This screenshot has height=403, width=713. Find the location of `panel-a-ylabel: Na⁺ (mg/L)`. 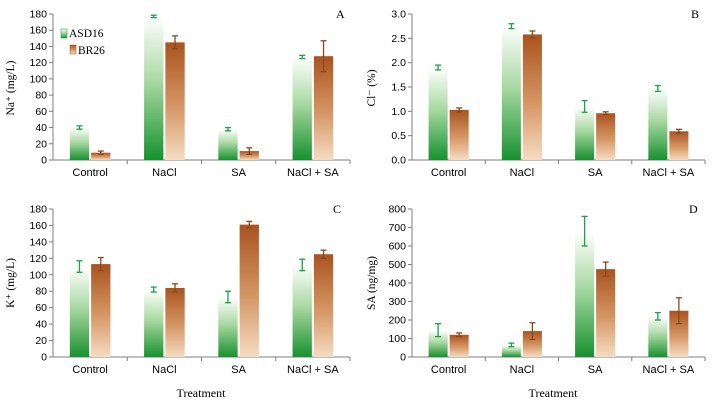

panel-a-ylabel: Na⁺ (mg/L) is located at coordinates (11, 87).